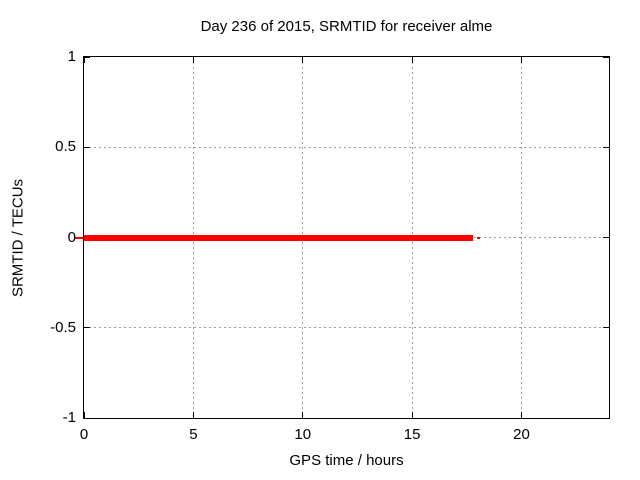  Describe the element at coordinates (69, 417) in the screenshot. I see `y-tick-label: -1` at that location.